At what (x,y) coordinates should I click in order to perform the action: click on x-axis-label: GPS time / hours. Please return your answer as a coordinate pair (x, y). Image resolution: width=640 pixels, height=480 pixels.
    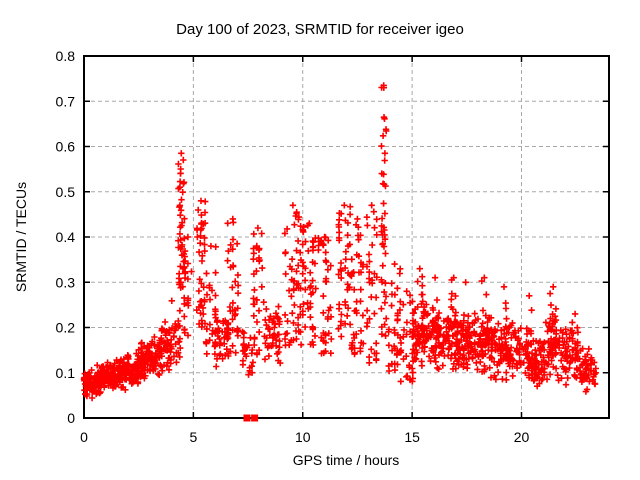
    Looking at the image, I should click on (346, 460).